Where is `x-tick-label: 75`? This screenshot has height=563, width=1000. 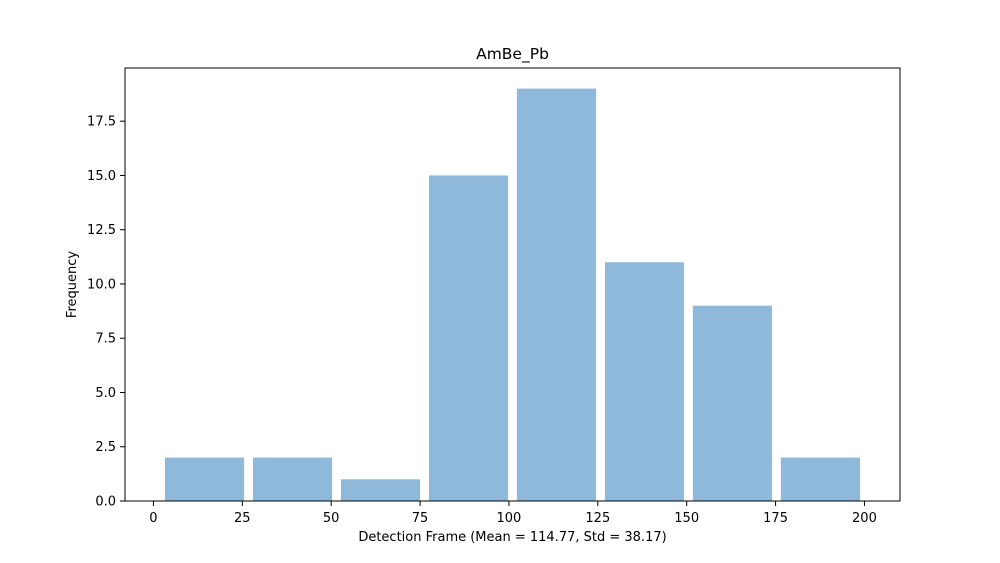 x-tick-label: 75 is located at coordinates (420, 518).